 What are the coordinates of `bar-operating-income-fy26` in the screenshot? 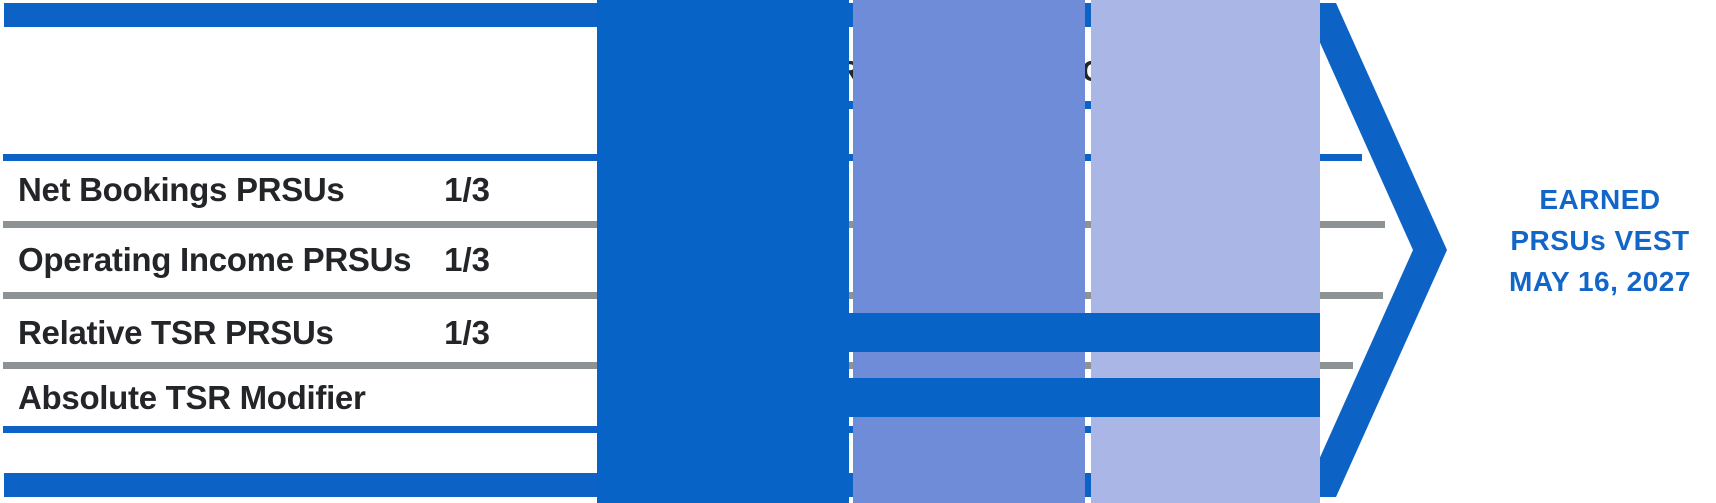 It's located at (969, 251).